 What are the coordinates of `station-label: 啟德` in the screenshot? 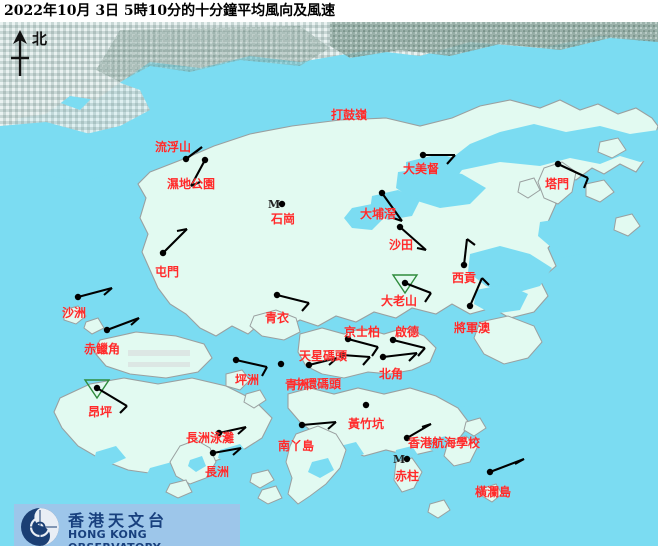 It's located at (407, 332).